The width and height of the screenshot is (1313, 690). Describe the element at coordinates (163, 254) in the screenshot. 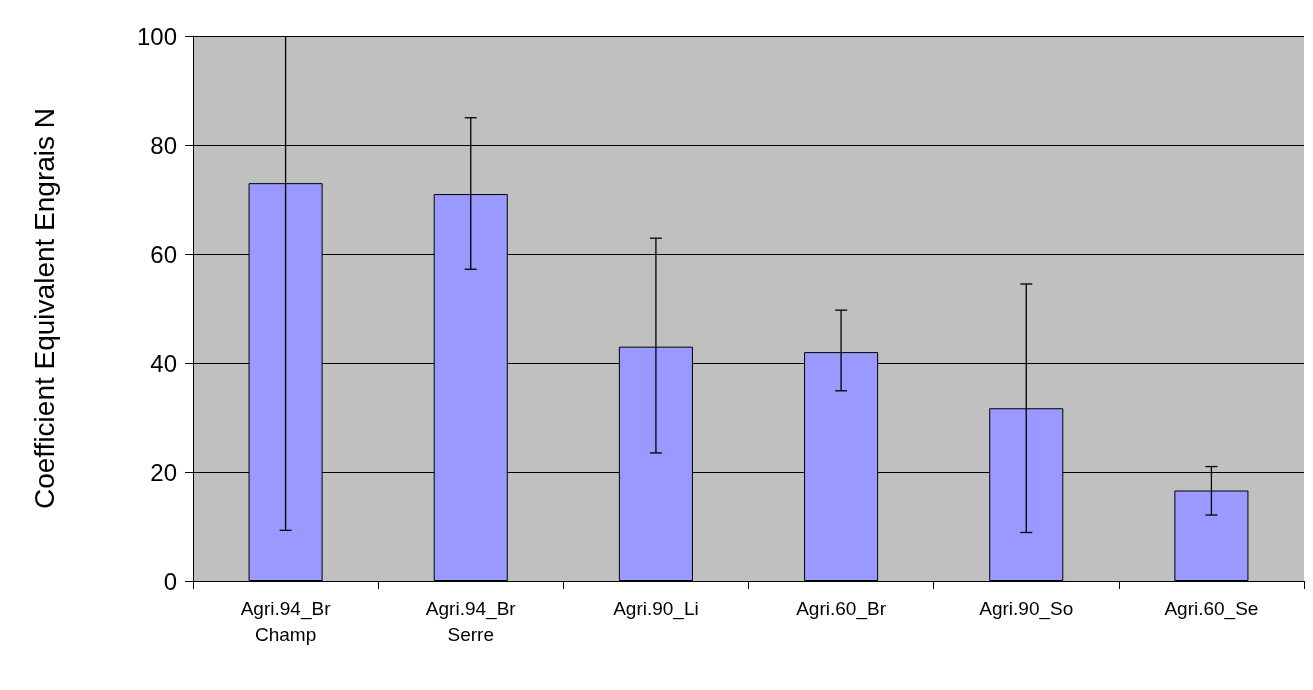

I see `y-tick-label: 60` at that location.